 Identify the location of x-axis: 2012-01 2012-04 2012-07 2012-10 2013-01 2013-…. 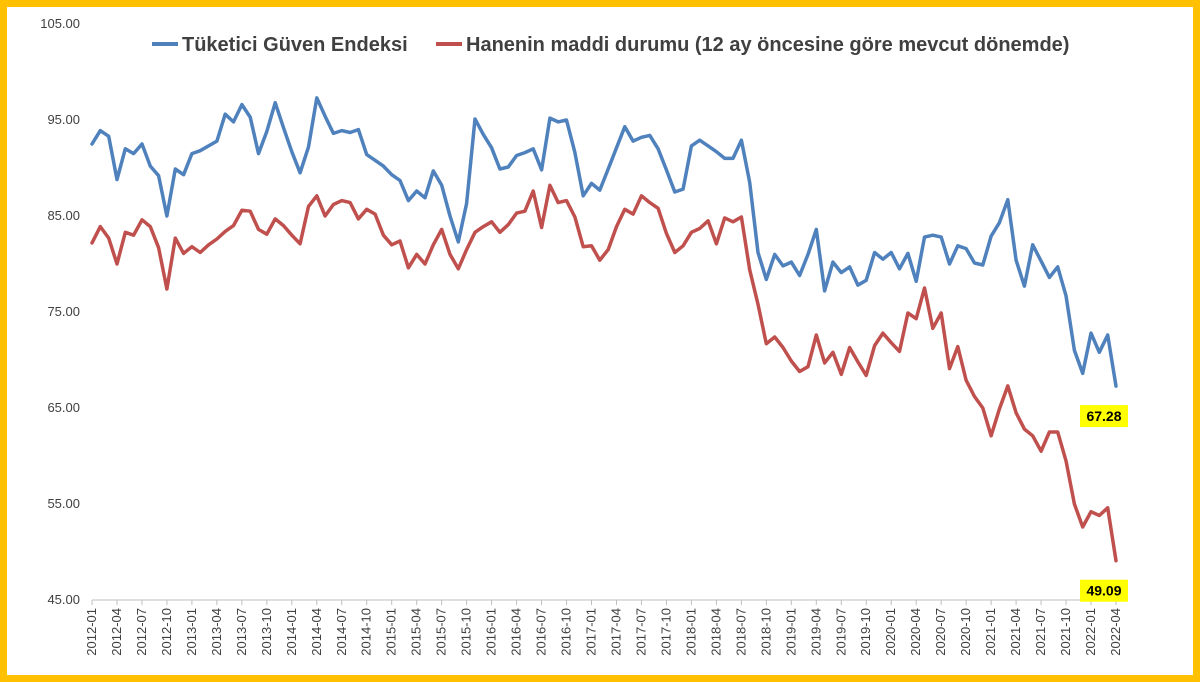
(603, 627).